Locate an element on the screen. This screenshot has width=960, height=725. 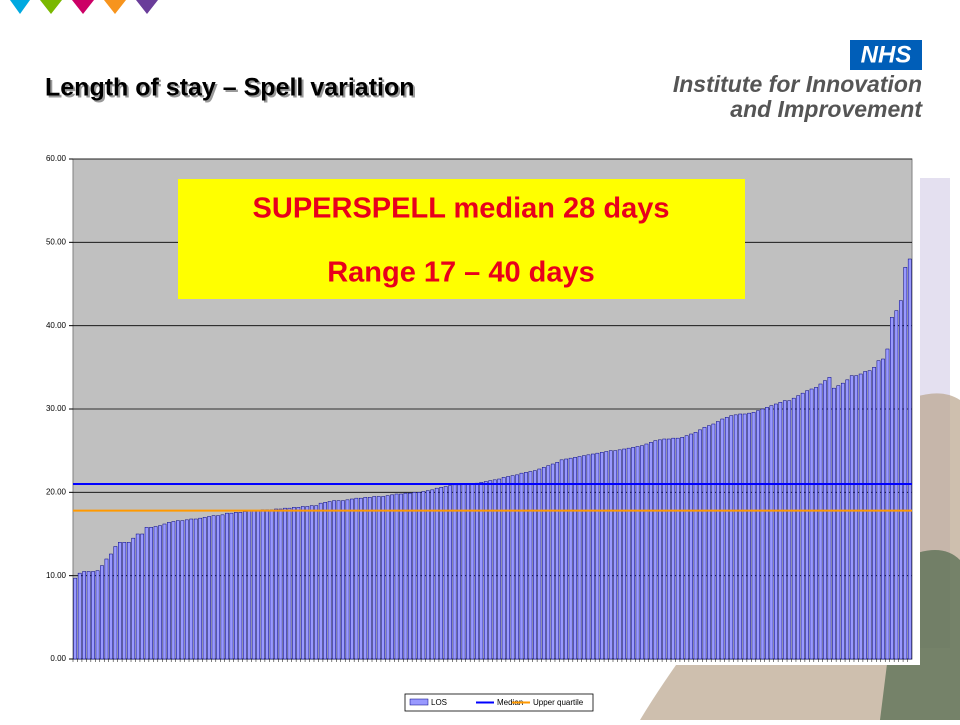
nhs-logo: NHS is located at coordinates (886, 54).